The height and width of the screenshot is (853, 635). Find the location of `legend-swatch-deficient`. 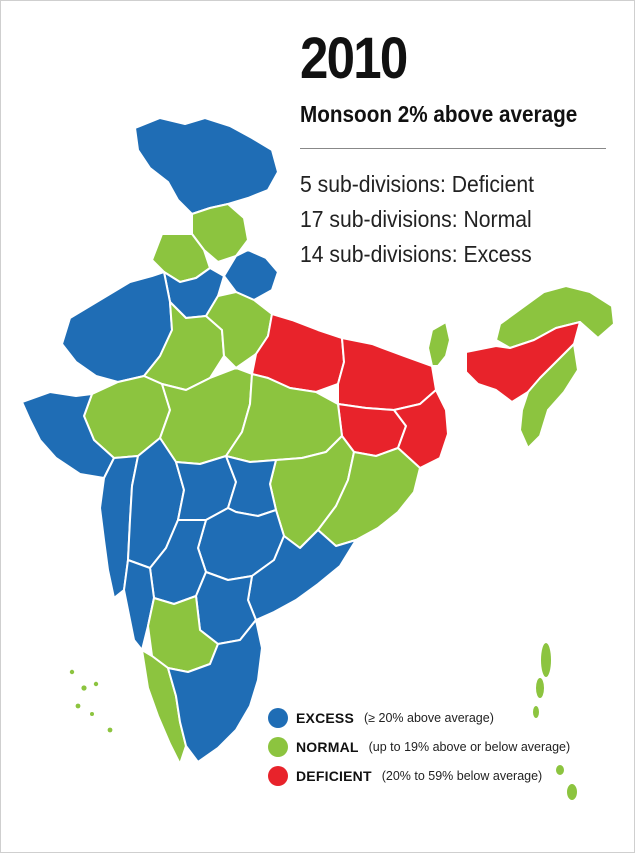

legend-swatch-deficient is located at coordinates (278, 775).